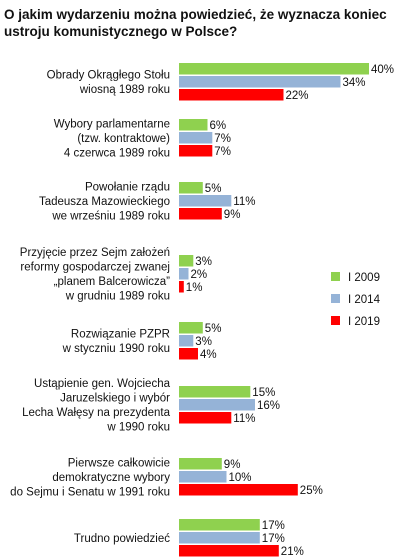 The height and width of the screenshot is (557, 400). Describe the element at coordinates (119, 463) in the screenshot. I see `category-label: Pierwsze całkowicie` at that location.